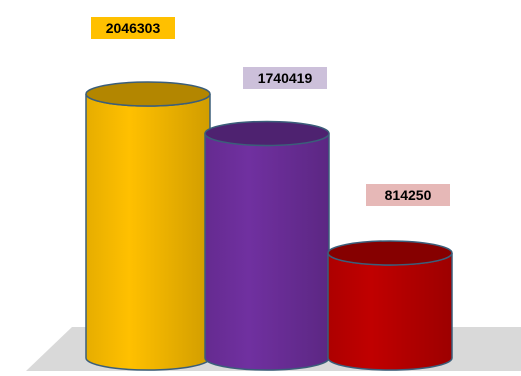 This screenshot has height=376, width=521. I want to click on data-label-text: 814250, so click(408, 195).